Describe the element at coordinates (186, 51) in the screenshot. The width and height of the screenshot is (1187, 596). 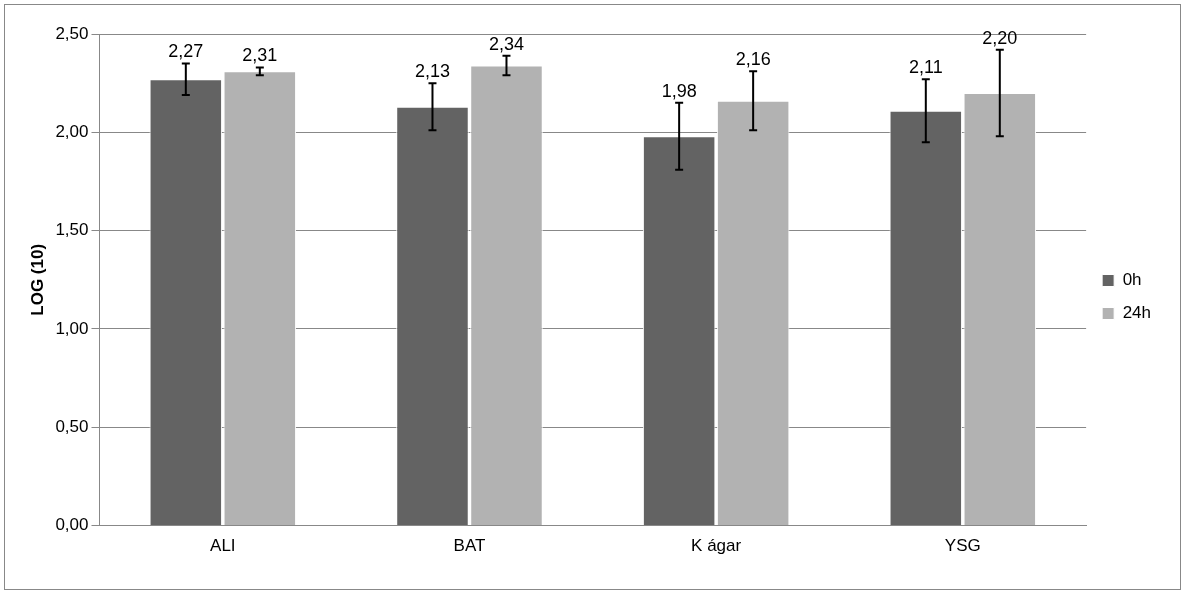
I see `data-label: 2,27` at that location.